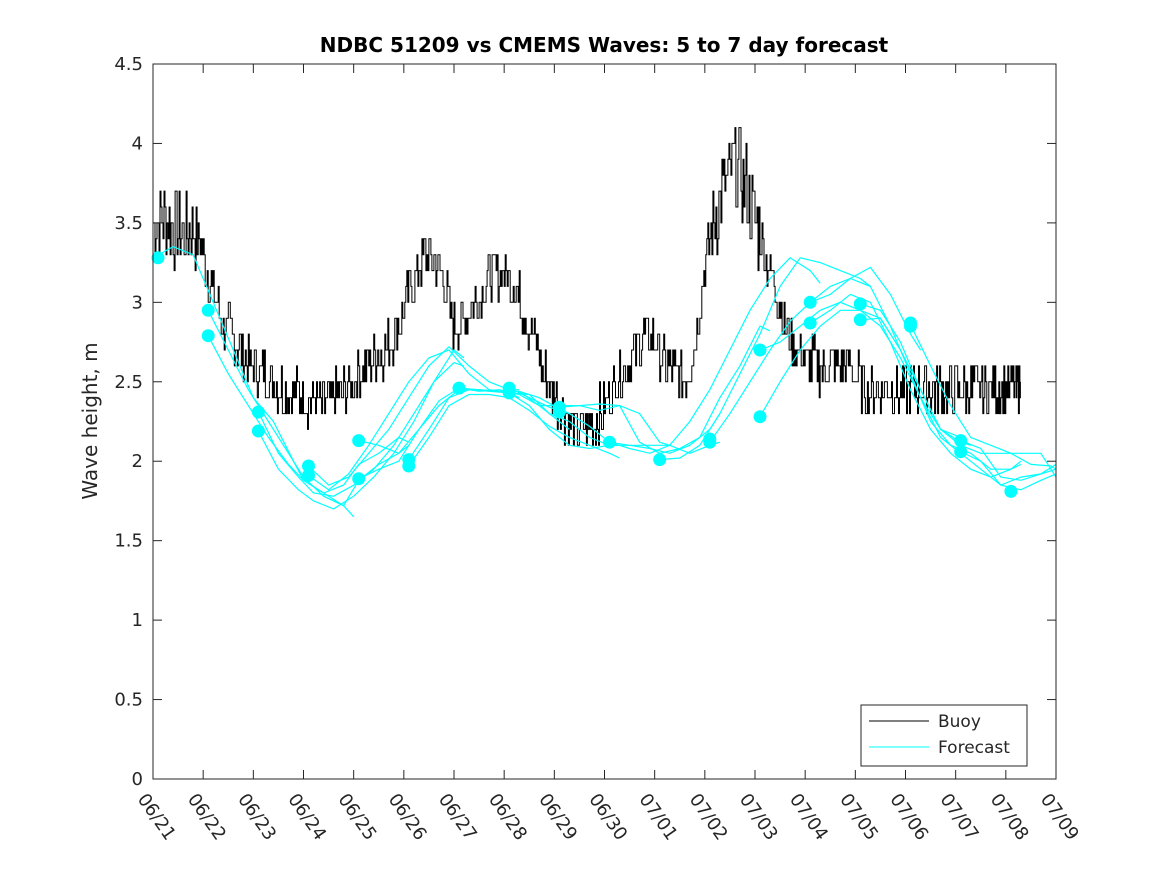 The image size is (1167, 875). Describe the element at coordinates (306, 817) in the screenshot. I see `x-tick-label: 06/24` at that location.